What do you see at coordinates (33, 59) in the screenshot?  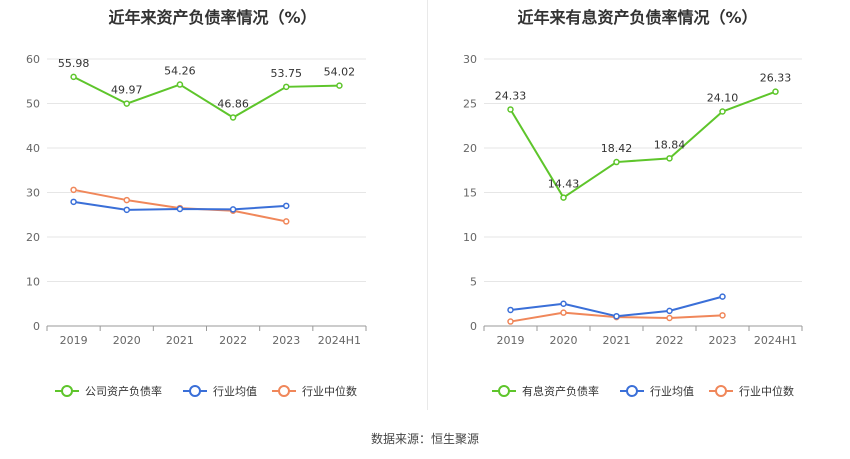 I see `y-tick-label: 60` at bounding box center [33, 59].